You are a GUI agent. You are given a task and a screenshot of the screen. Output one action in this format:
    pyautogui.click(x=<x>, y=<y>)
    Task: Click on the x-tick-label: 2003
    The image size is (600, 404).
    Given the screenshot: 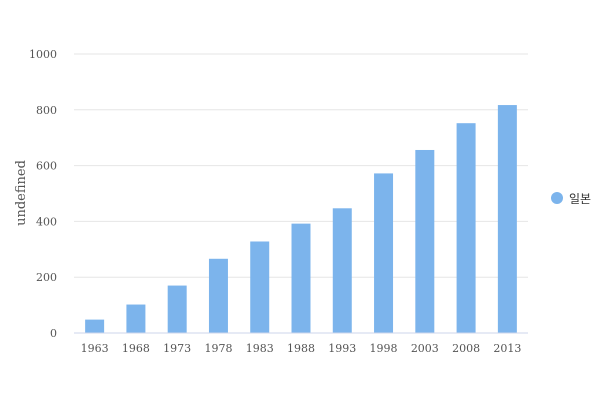 What is the action you would take?
    pyautogui.click(x=425, y=348)
    